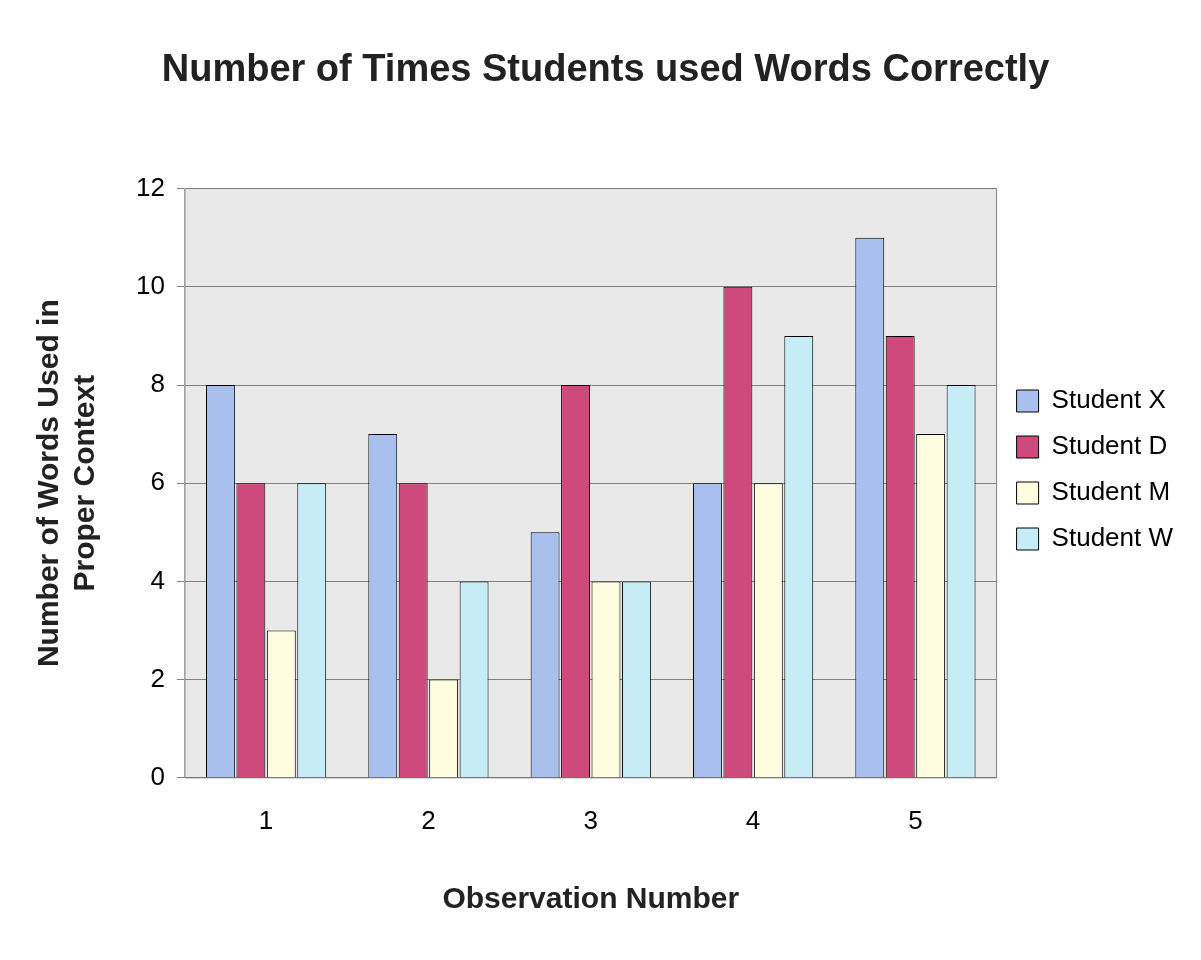 This screenshot has height=960, width=1201. I want to click on y-tick-label: 12, so click(150, 186).